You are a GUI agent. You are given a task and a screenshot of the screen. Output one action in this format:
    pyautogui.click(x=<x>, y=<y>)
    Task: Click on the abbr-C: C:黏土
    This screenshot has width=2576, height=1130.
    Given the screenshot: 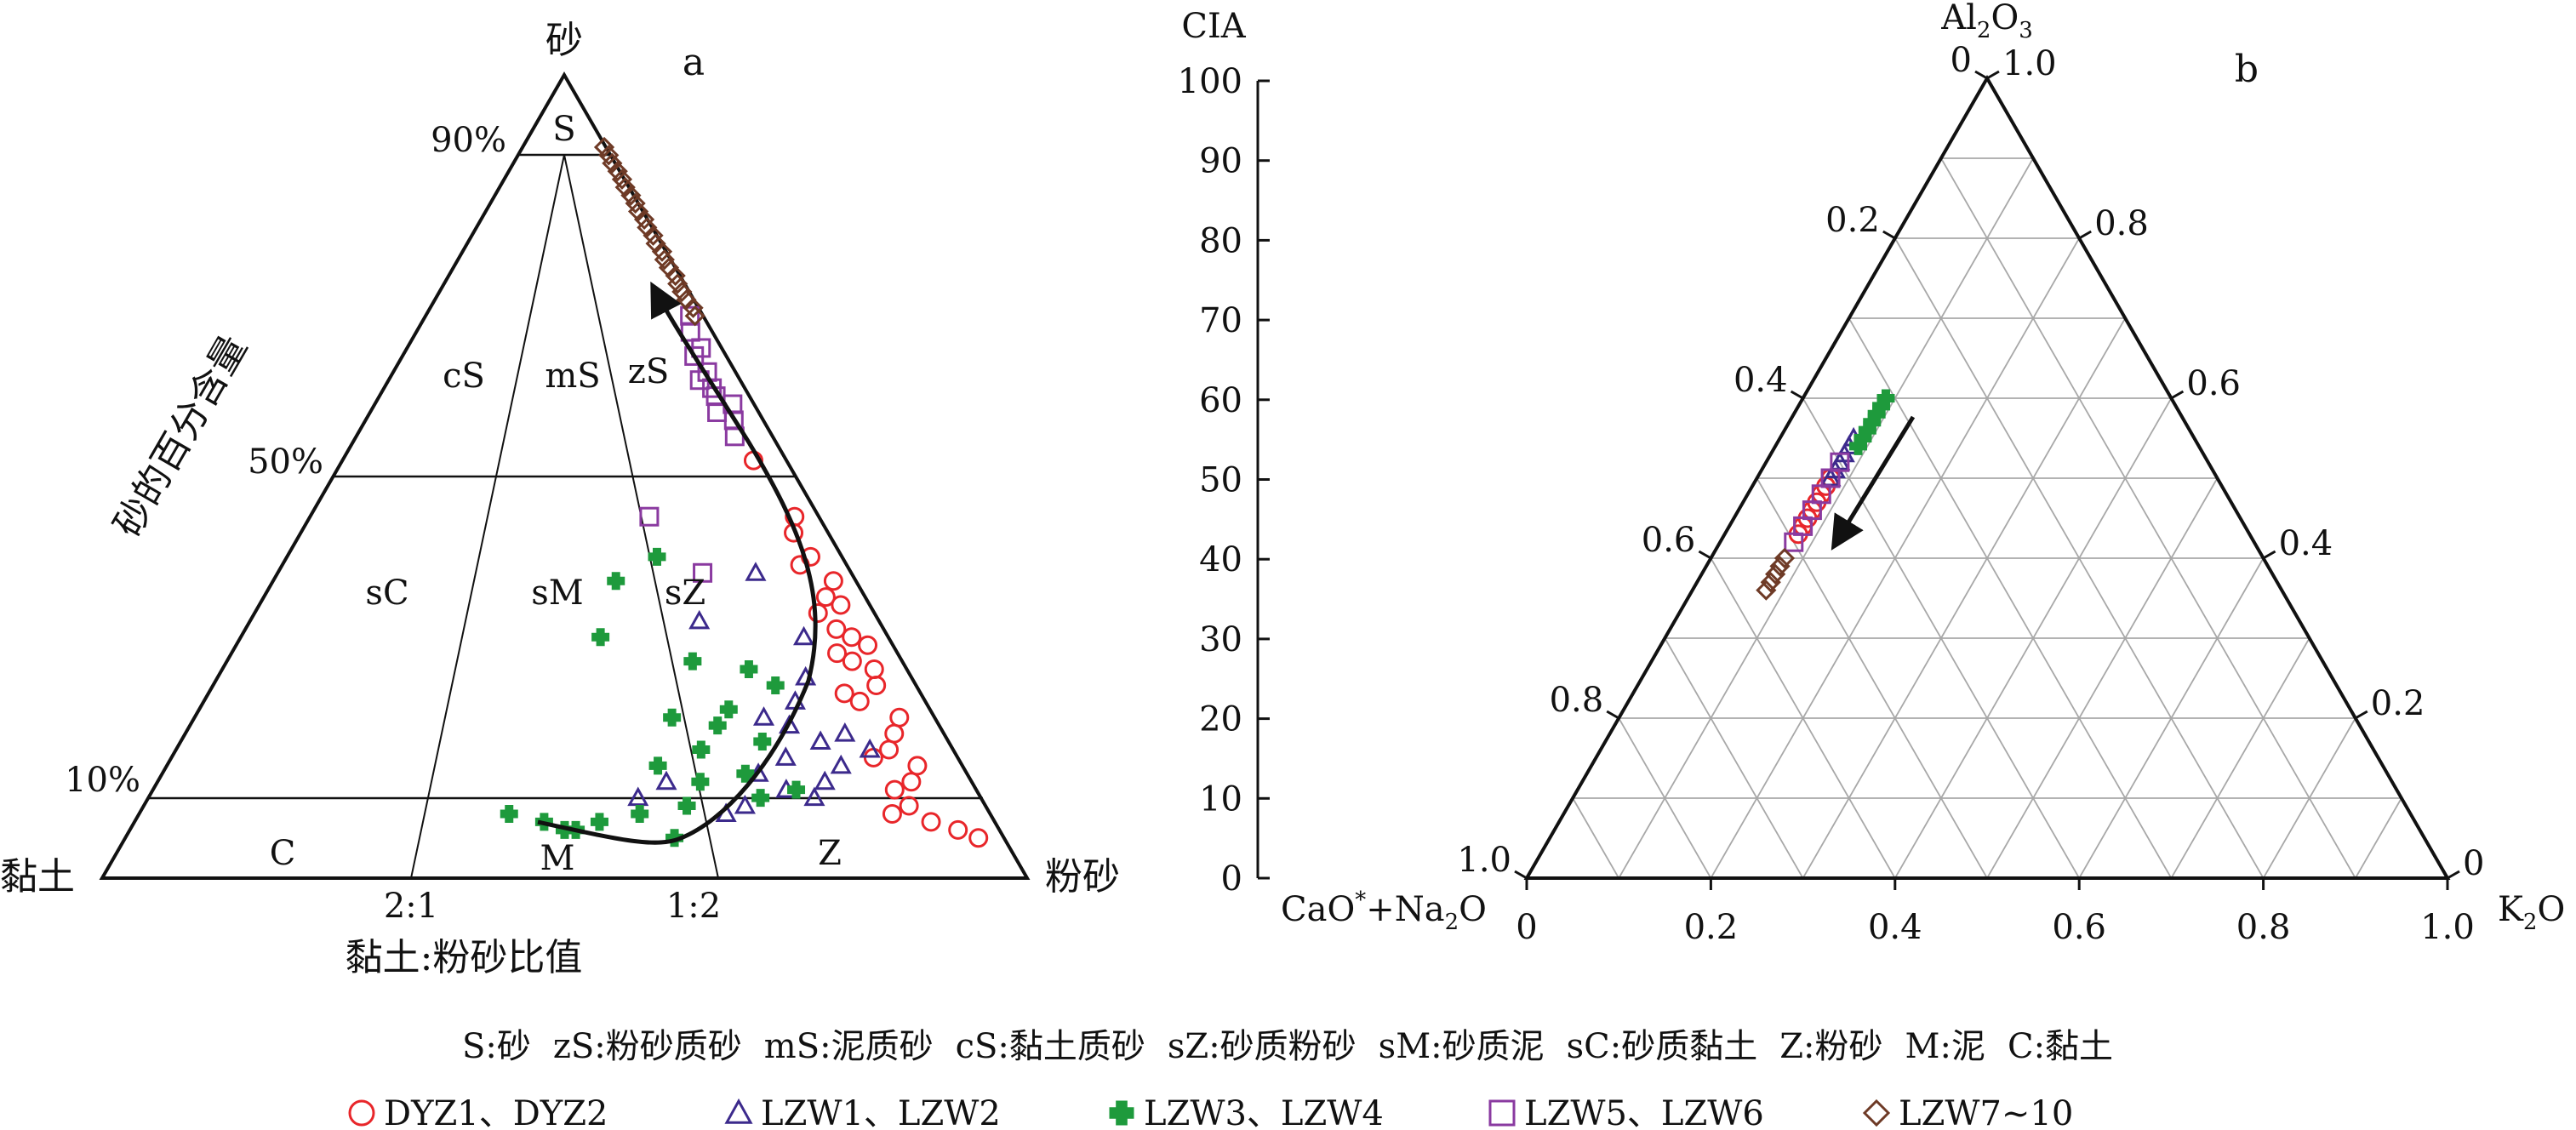 What is the action you would take?
    pyautogui.click(x=2060, y=1047)
    